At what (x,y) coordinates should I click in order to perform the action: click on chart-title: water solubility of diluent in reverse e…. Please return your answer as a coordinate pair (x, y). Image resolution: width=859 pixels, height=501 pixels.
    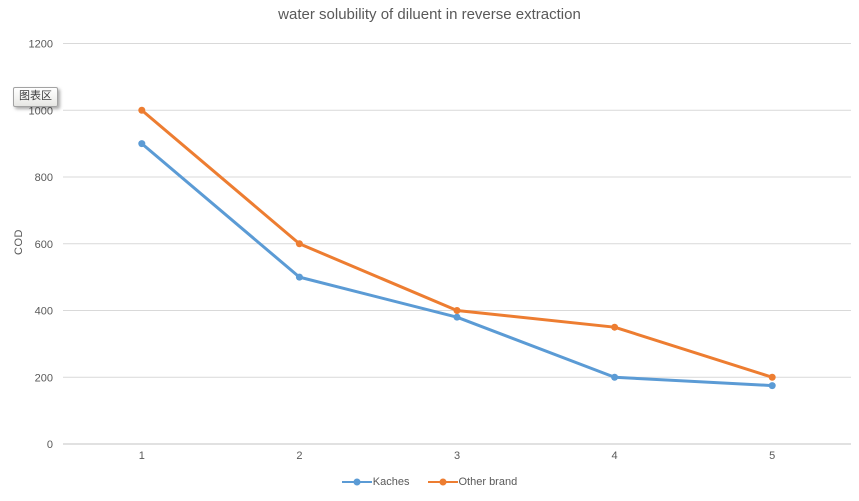
    Looking at the image, I should click on (429, 14).